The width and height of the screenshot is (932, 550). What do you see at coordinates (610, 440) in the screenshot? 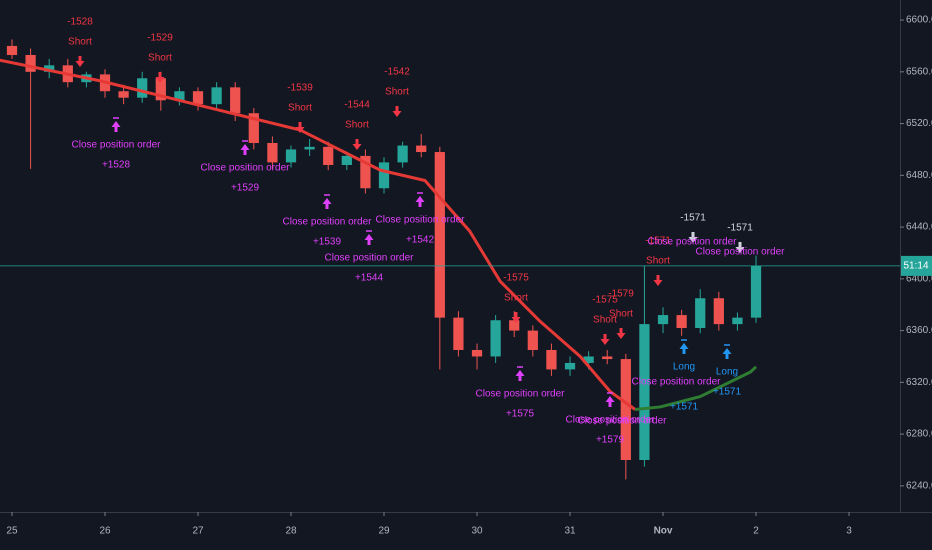
I see `annotation-text: +1579` at bounding box center [610, 440].